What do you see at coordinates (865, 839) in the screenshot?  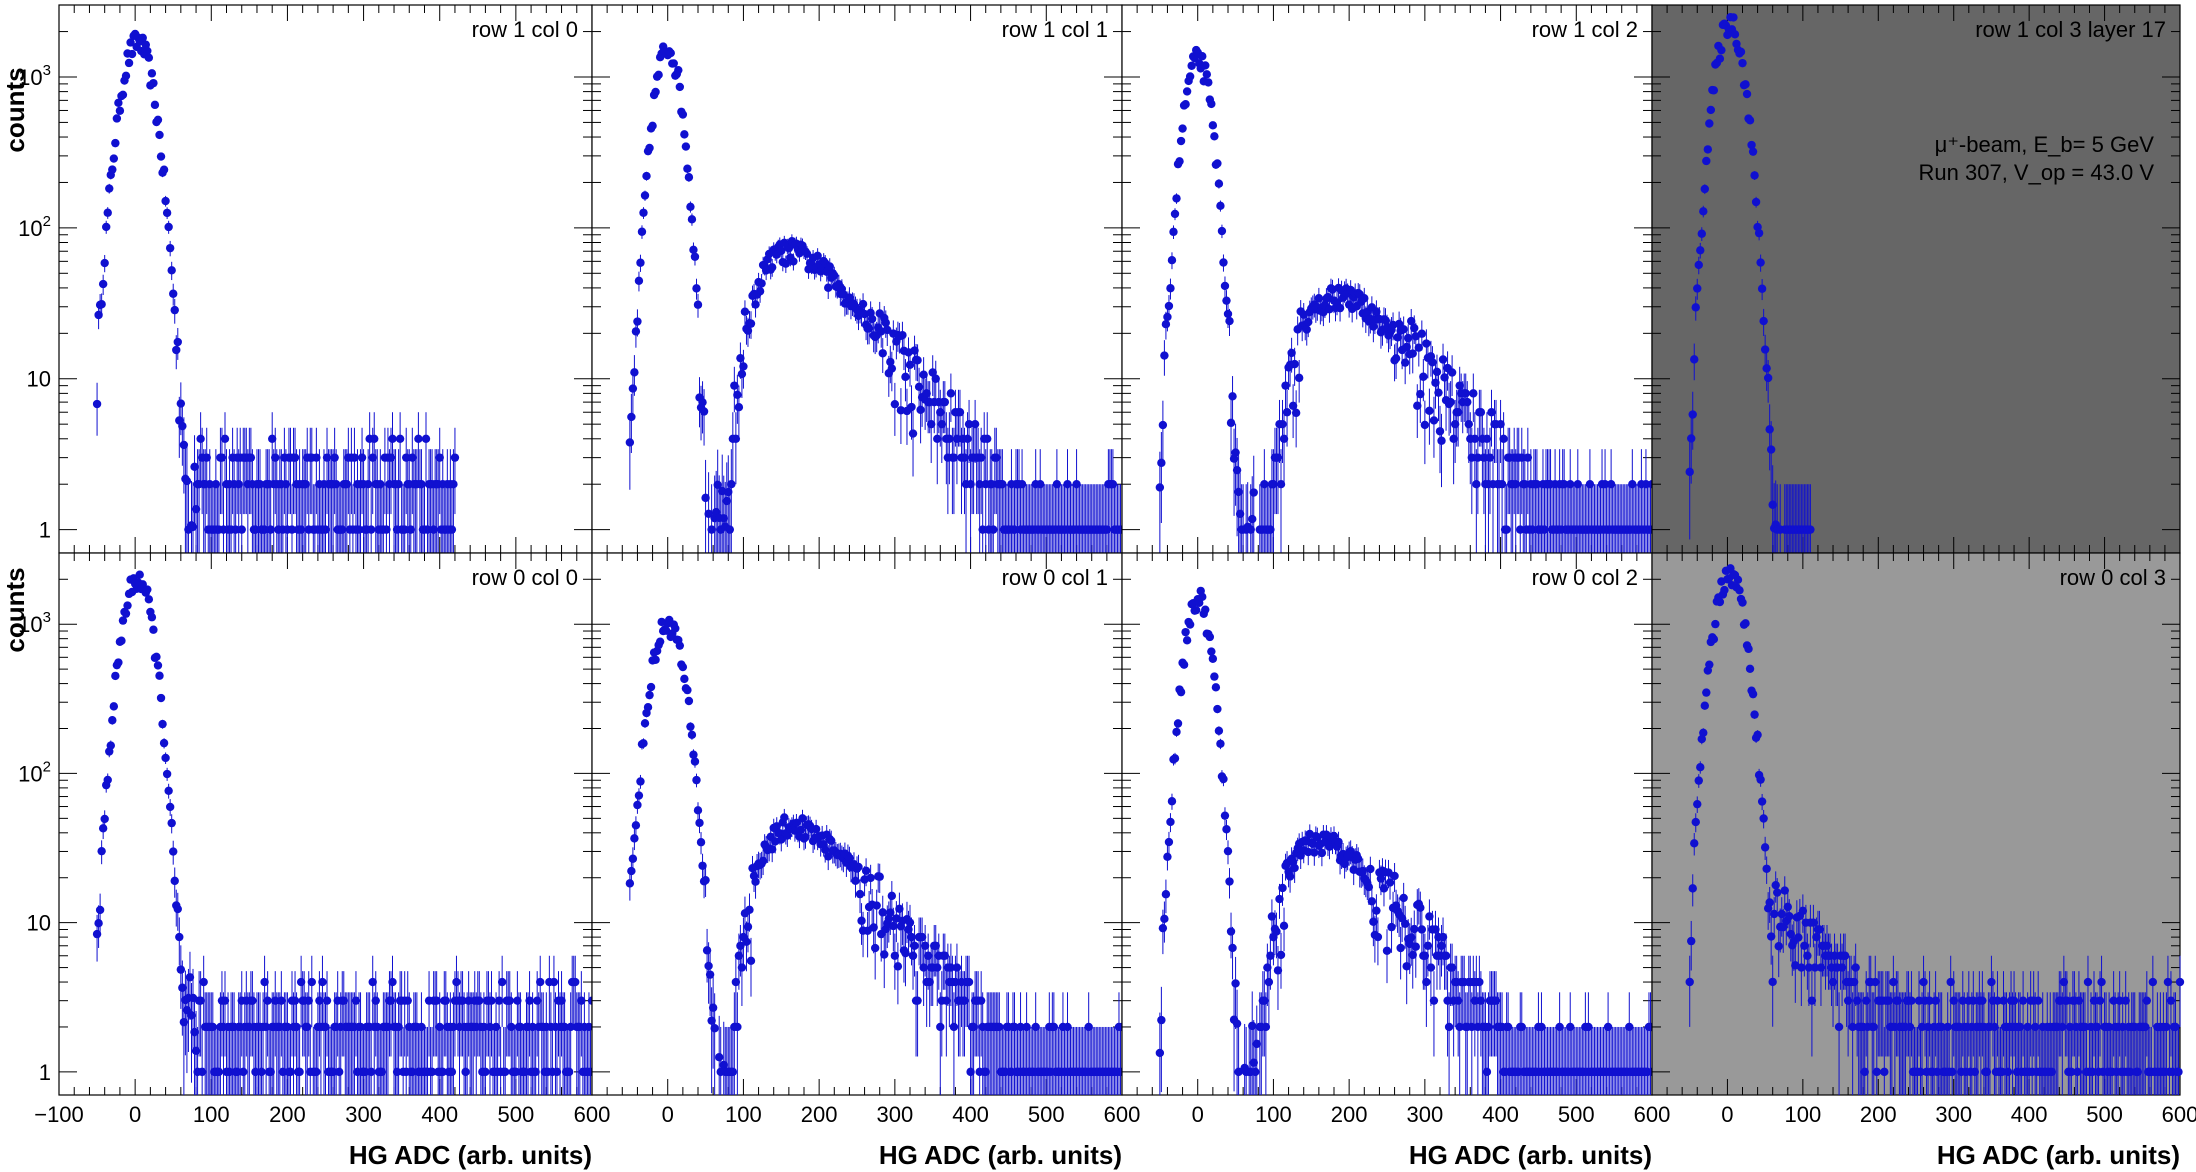 I see `panel-row0-col1: 0 100 200 300 400 500 600 row 0 col 1` at bounding box center [865, 839].